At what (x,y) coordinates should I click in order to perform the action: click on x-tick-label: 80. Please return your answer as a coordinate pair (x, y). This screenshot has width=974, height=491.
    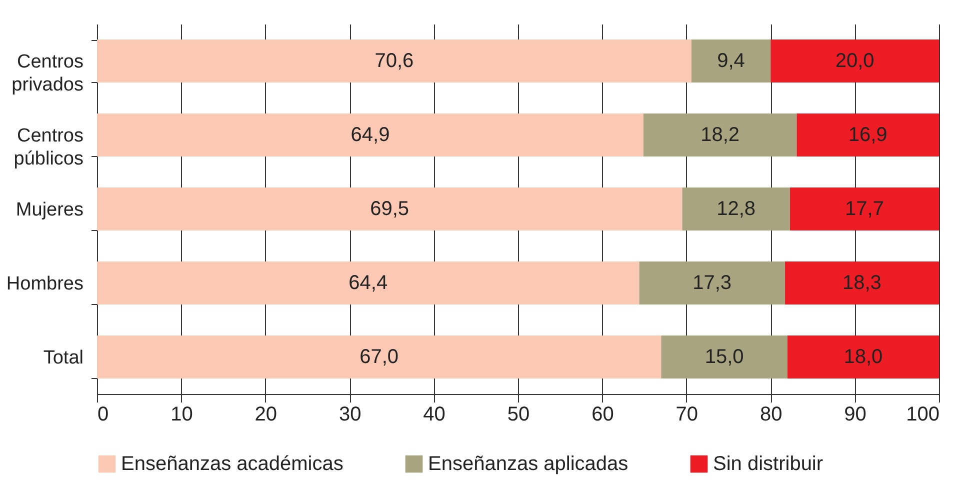
    Looking at the image, I should click on (771, 415).